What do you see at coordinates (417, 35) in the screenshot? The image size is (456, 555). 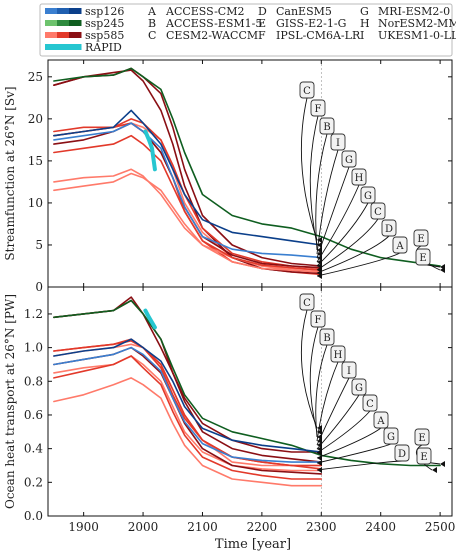 I see `legend-model-name: UKESM1-0-LL` at bounding box center [417, 35].